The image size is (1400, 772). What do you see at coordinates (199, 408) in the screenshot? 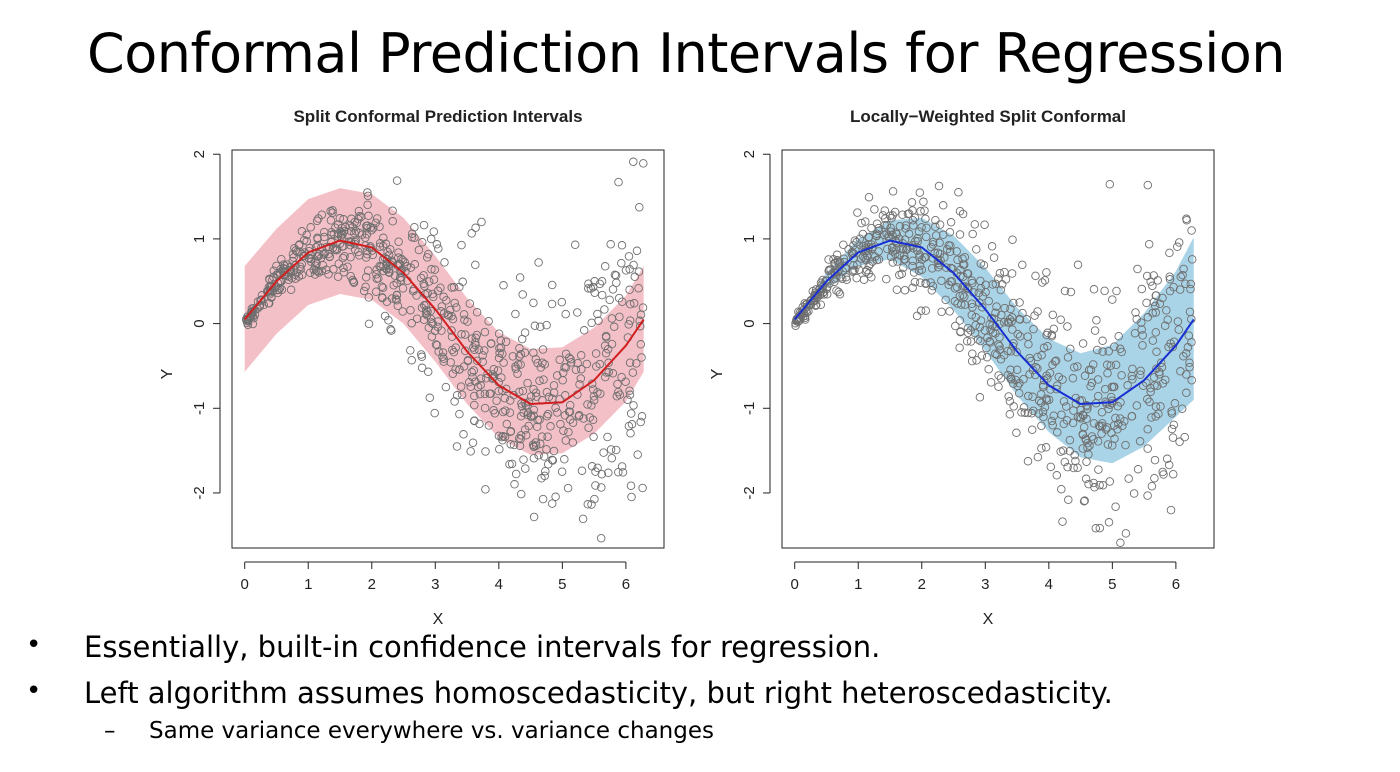
I see `y-tick-label: -1` at bounding box center [199, 408].